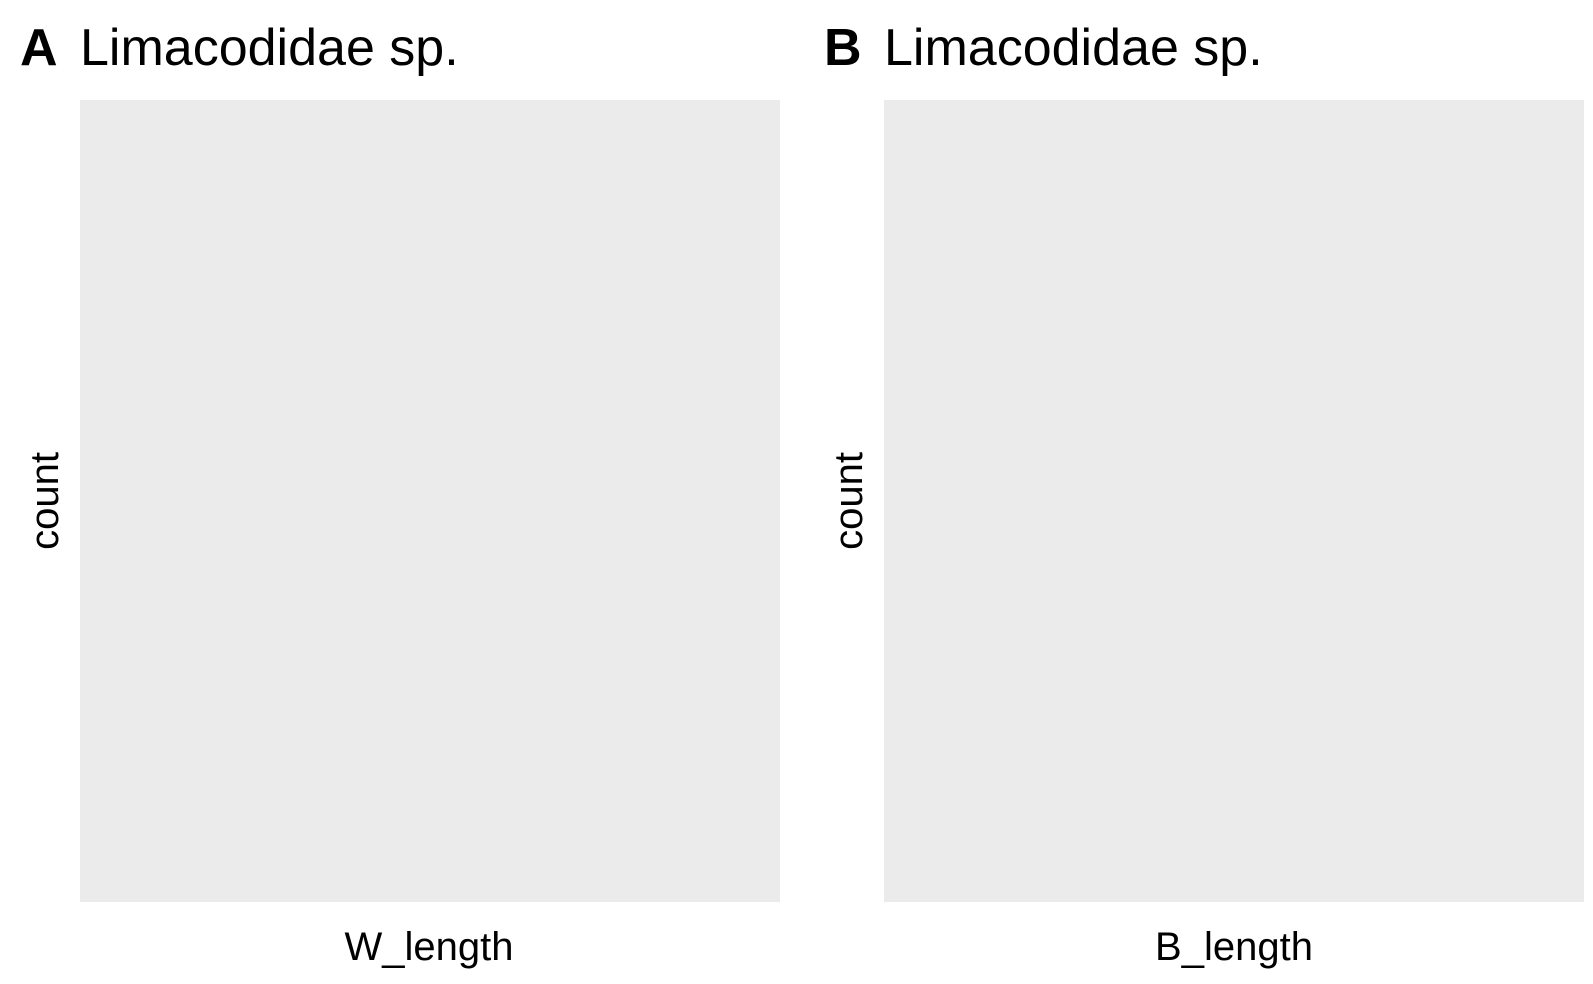  Describe the element at coordinates (269, 48) in the screenshot. I see `panel-a-title: Limacodidae sp.` at that location.